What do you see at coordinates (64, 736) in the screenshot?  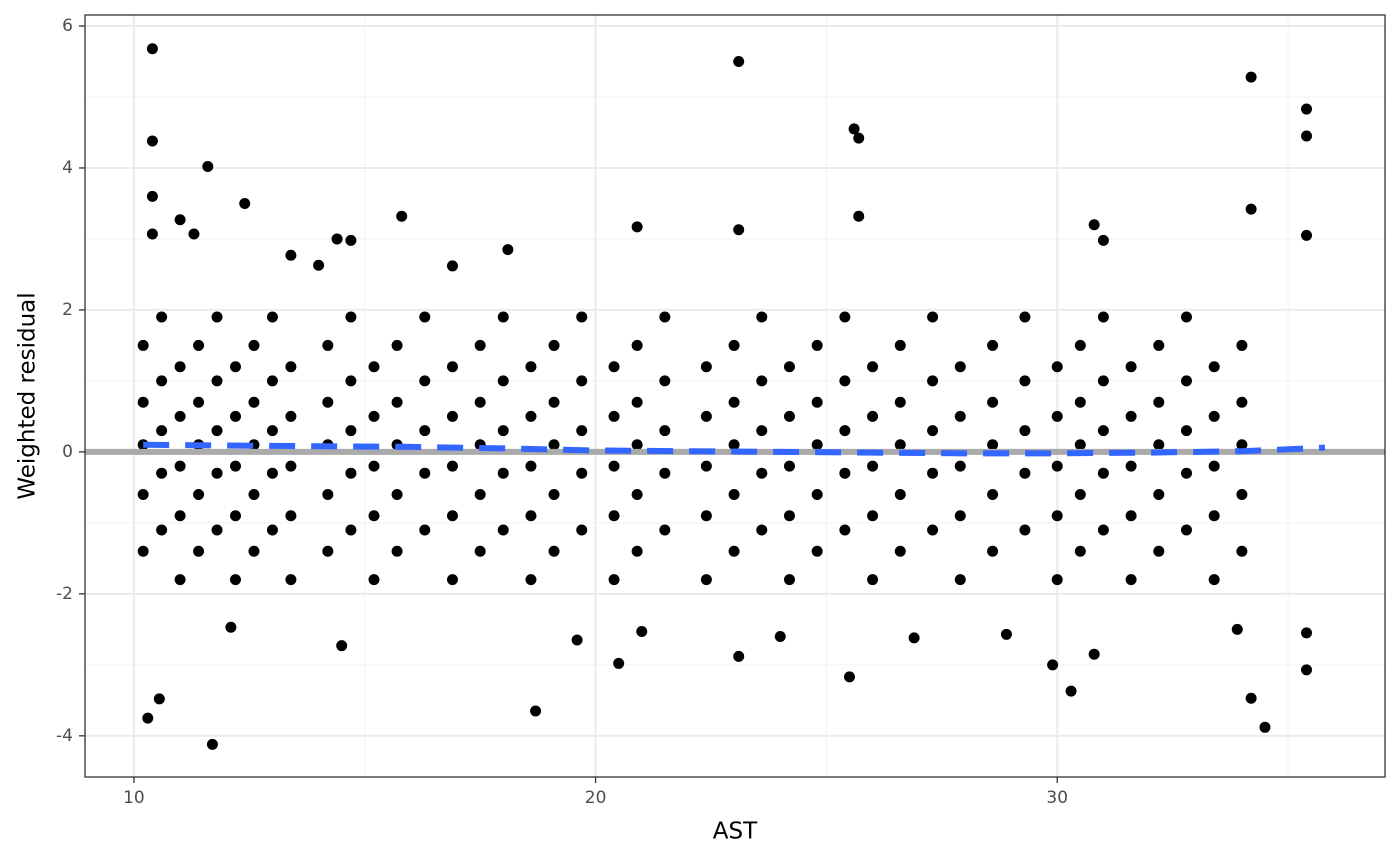 I see `y-tick-label: -4` at bounding box center [64, 736].